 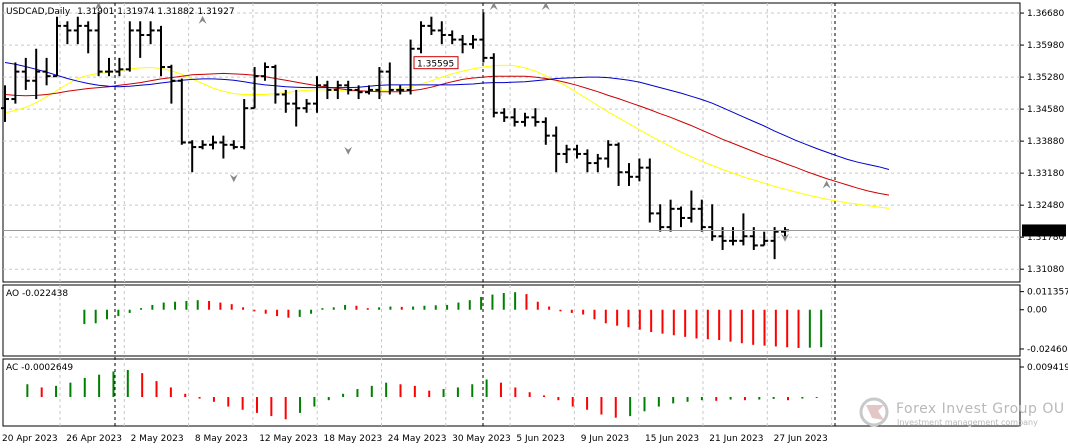 What do you see at coordinates (37, 294) in the screenshot?
I see `ao-title: AO -0.022438` at bounding box center [37, 294].